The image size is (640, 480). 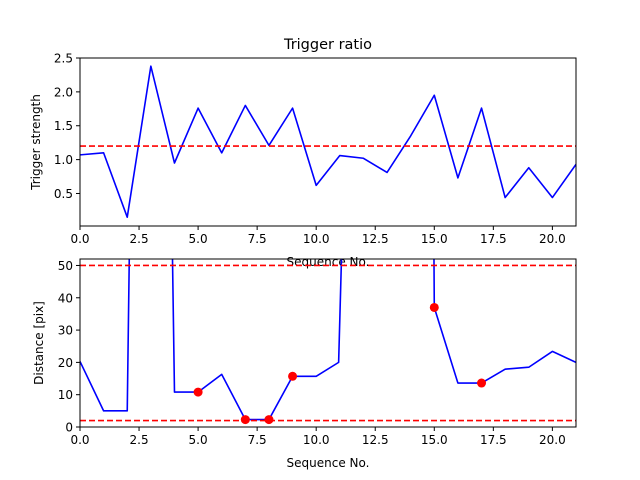 I want to click on y-tick-label: 0, so click(x=69, y=428).